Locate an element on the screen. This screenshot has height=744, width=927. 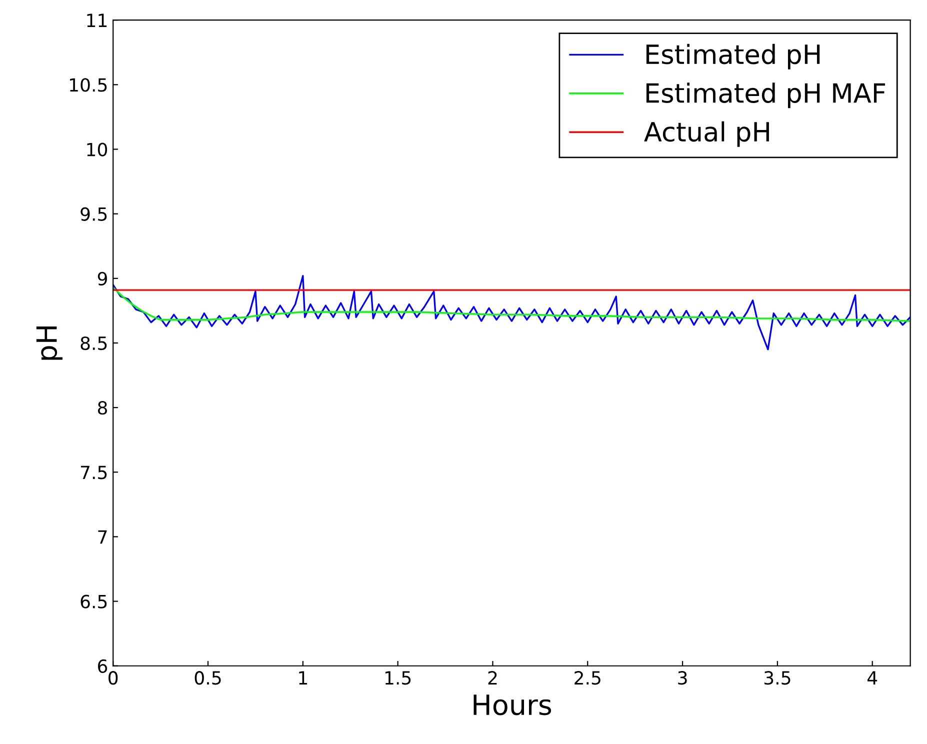
x-tick-label: 0.5 is located at coordinates (207, 678).